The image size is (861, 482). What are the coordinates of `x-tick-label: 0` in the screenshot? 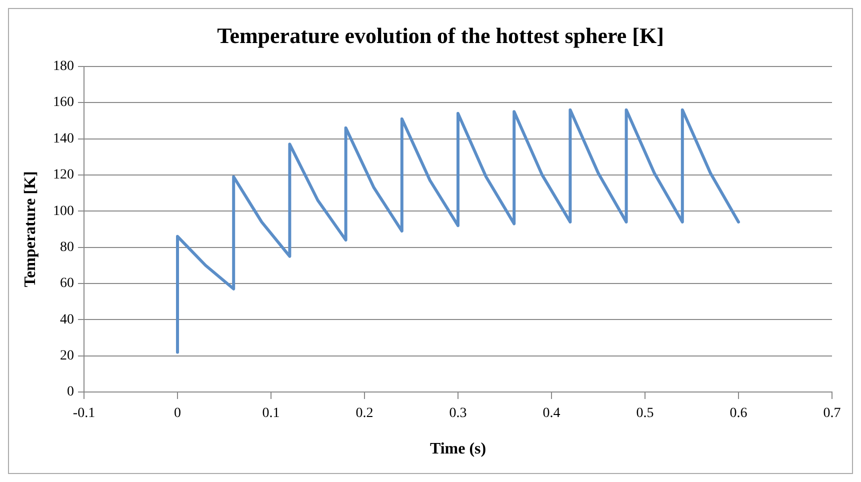 It's located at (177, 414).